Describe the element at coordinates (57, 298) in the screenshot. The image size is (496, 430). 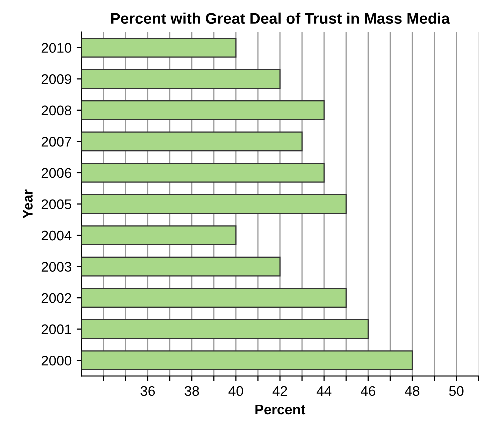
I see `y-tick-label: 2002` at that location.